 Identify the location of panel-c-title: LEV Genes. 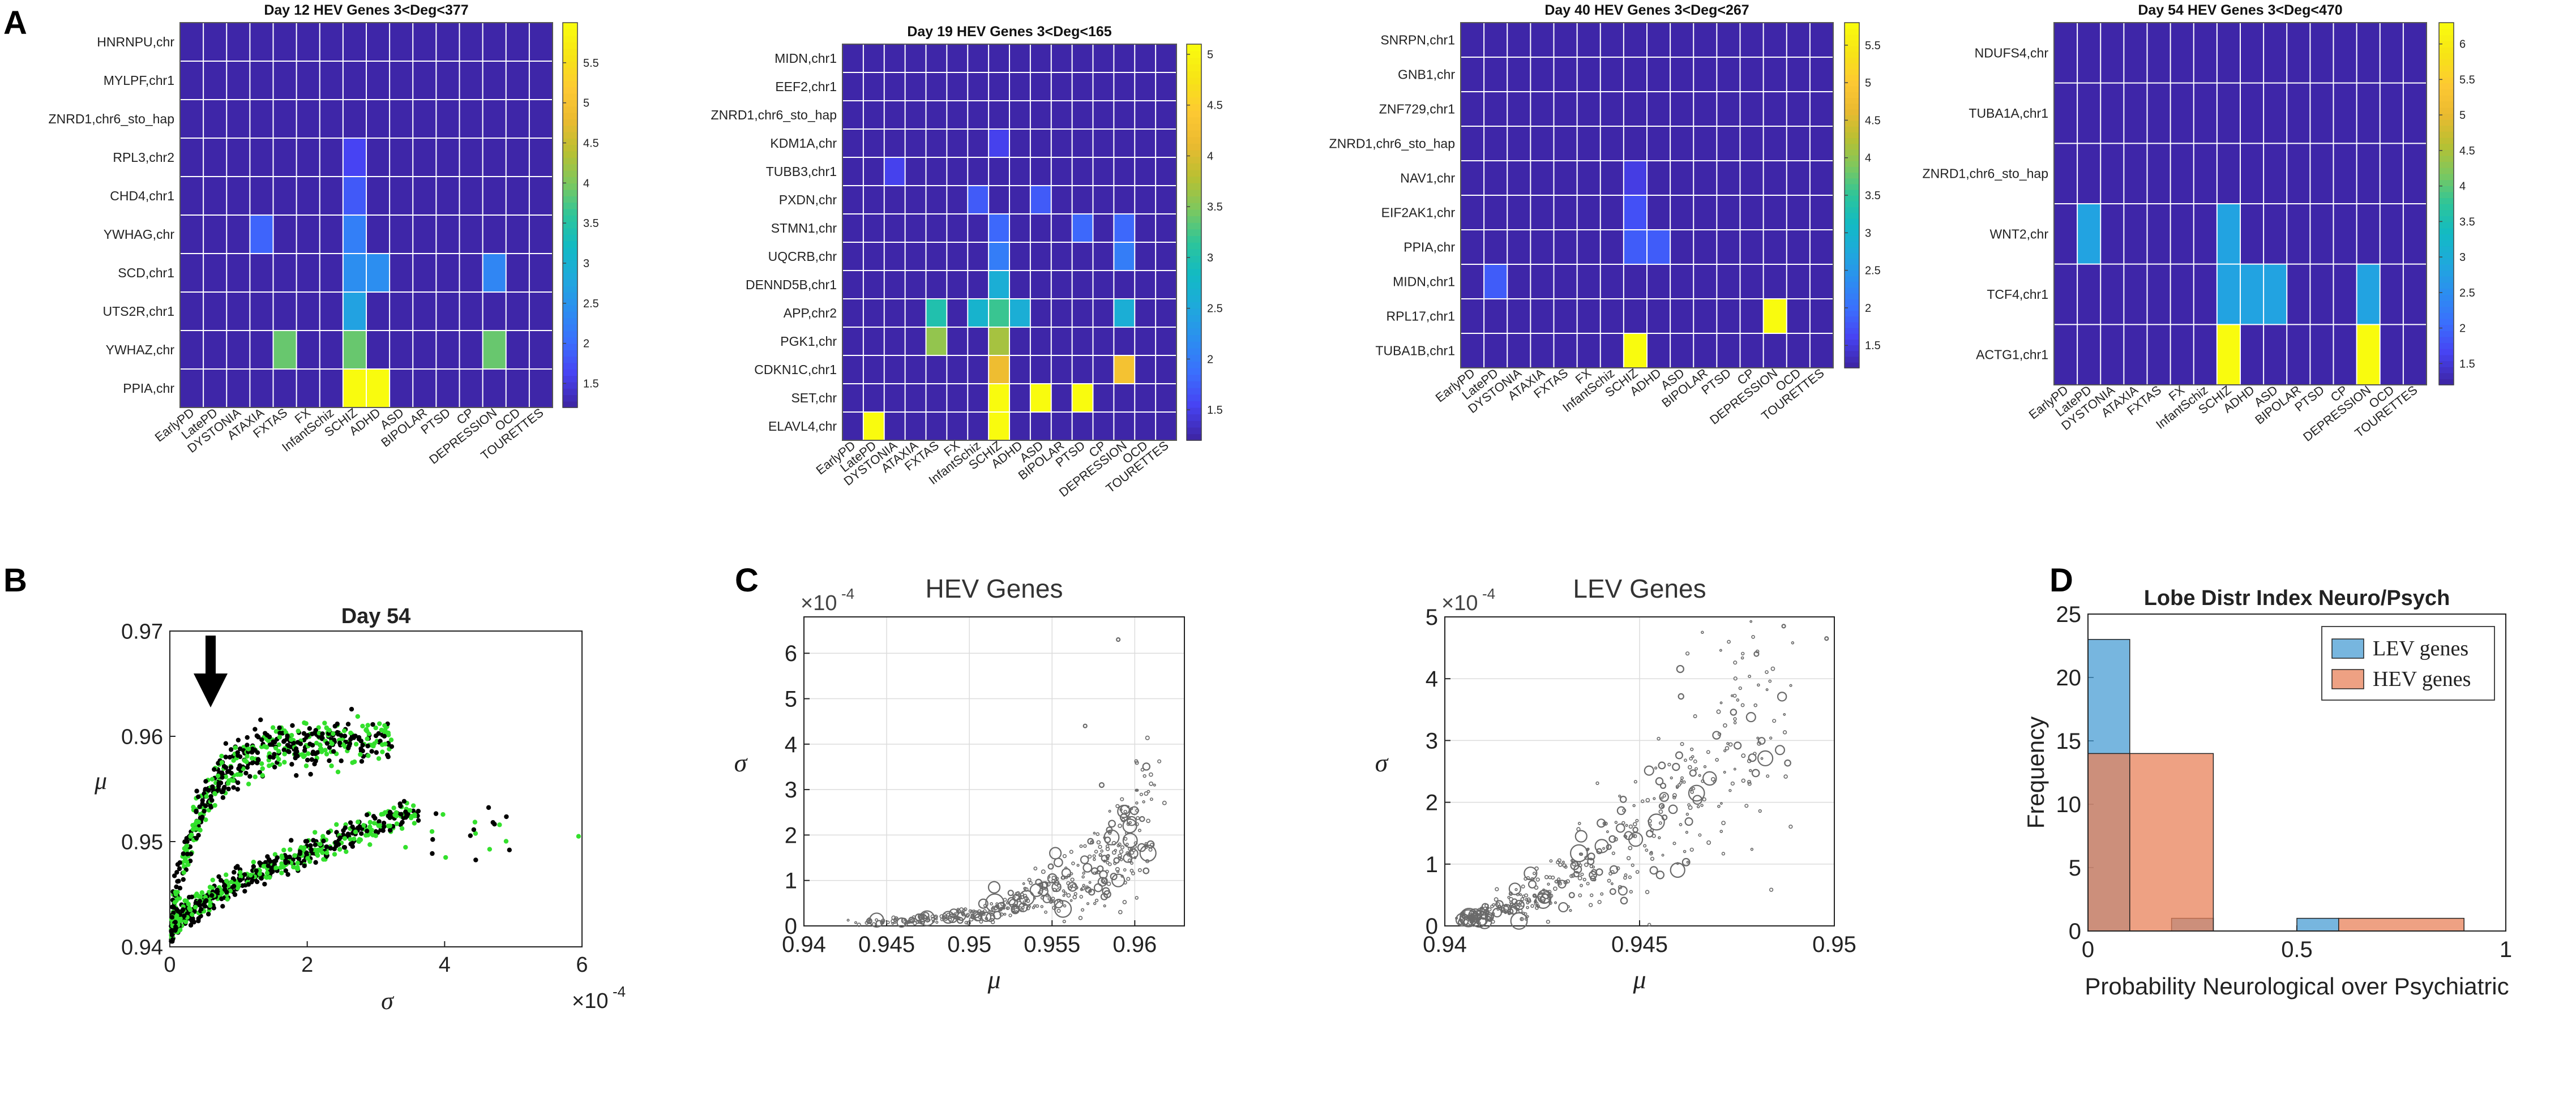
(1639, 588).